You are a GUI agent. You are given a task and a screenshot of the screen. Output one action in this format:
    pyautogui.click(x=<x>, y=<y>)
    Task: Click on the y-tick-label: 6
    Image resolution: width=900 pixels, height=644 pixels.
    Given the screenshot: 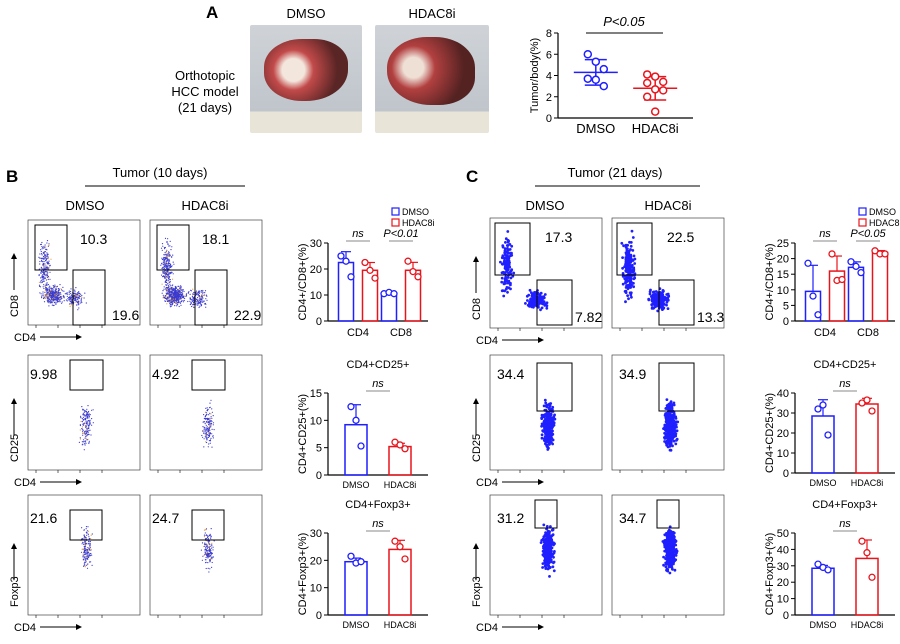 What is the action you would take?
    pyautogui.click(x=549, y=55)
    